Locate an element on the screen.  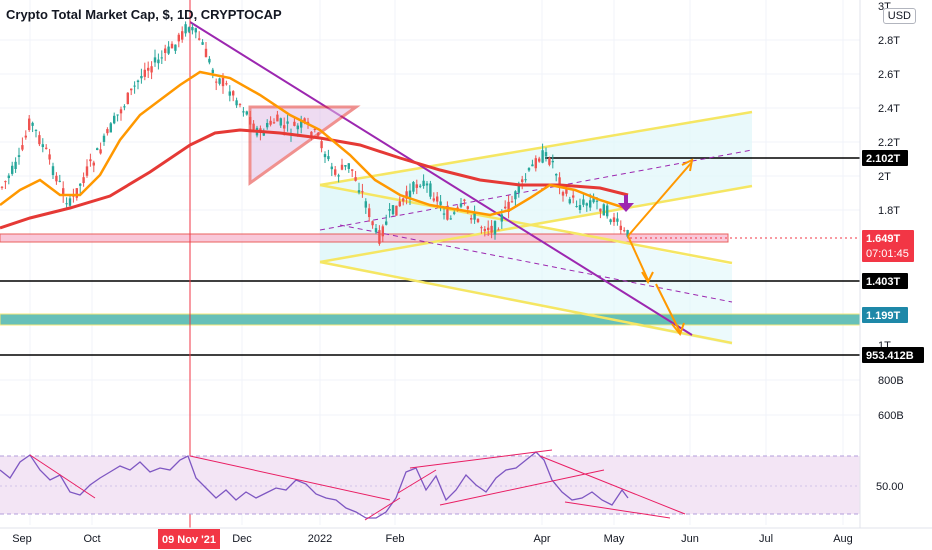
price-tag-label: 953.412B is located at coordinates (890, 356).